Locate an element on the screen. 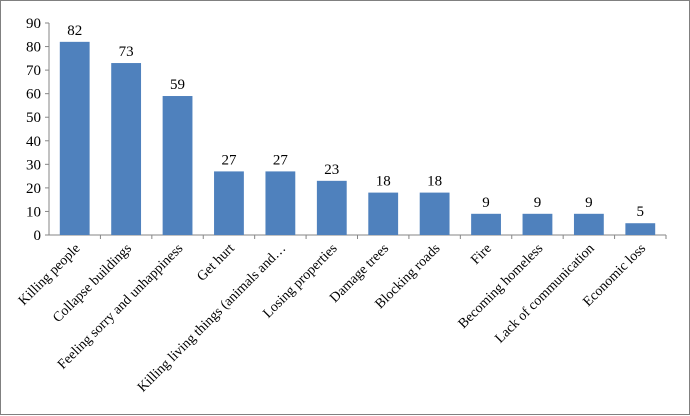  y-tick-label: 30 is located at coordinates (33, 165).